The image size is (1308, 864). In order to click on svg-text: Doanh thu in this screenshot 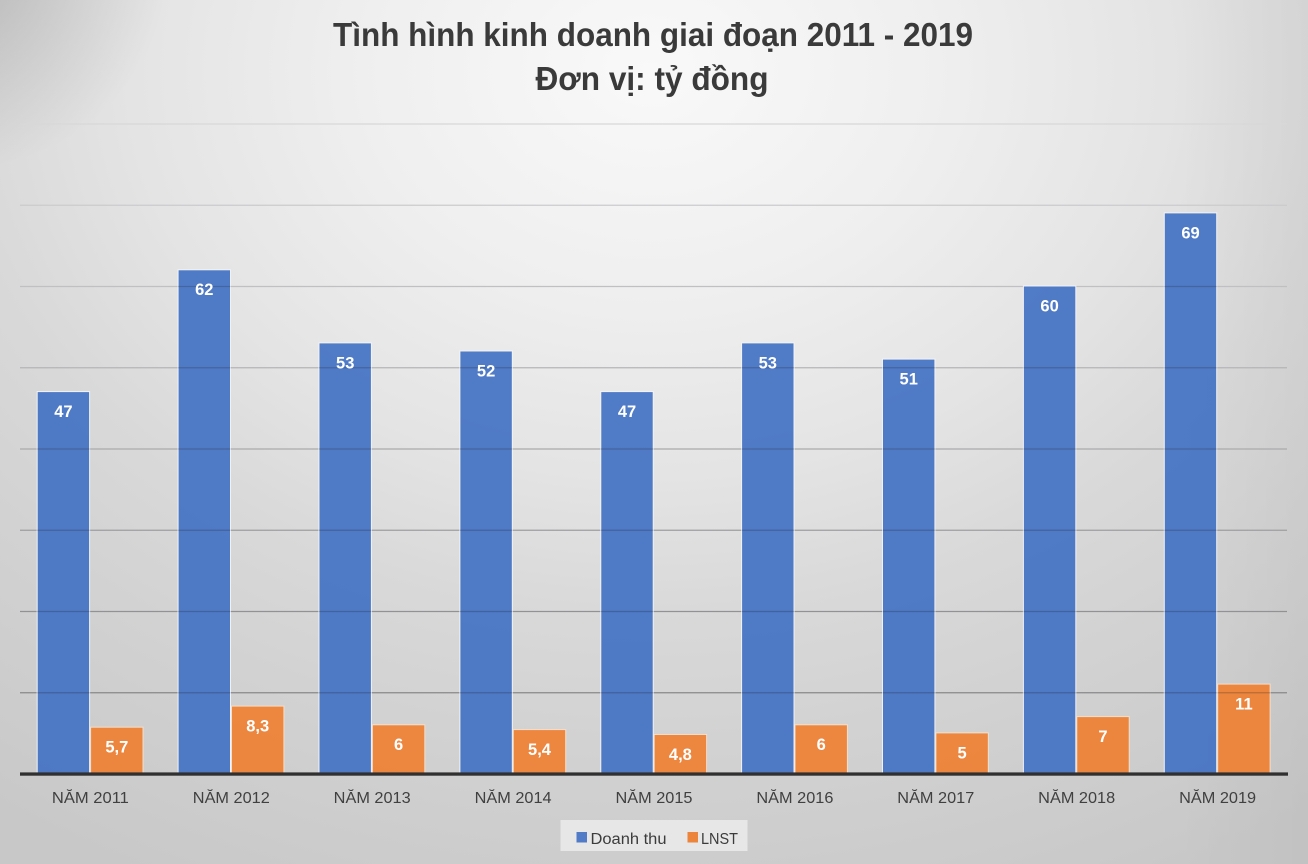, I will do `click(629, 839)`.